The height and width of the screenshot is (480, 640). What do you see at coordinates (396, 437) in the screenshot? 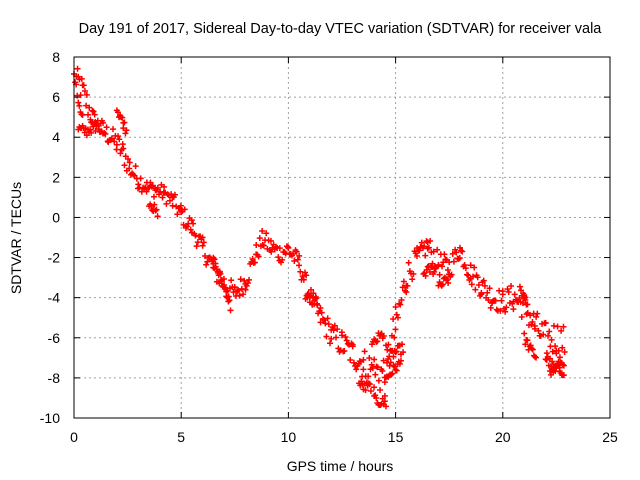
I see `x-tick-label: 15` at bounding box center [396, 437].